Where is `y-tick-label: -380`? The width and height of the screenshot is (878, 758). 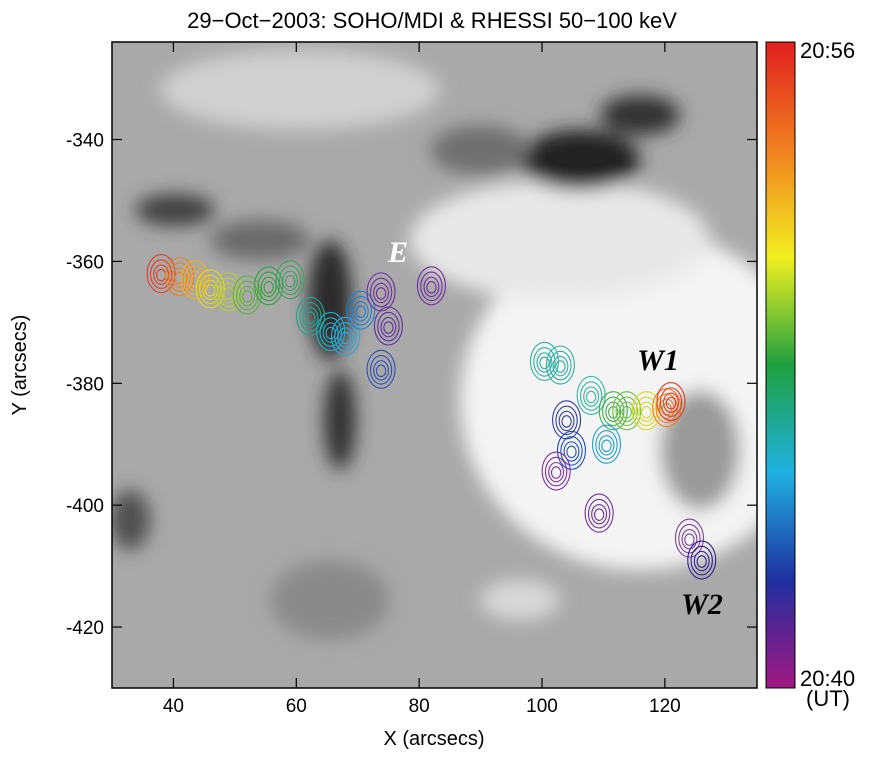
y-tick-label: -380 is located at coordinates (85, 384).